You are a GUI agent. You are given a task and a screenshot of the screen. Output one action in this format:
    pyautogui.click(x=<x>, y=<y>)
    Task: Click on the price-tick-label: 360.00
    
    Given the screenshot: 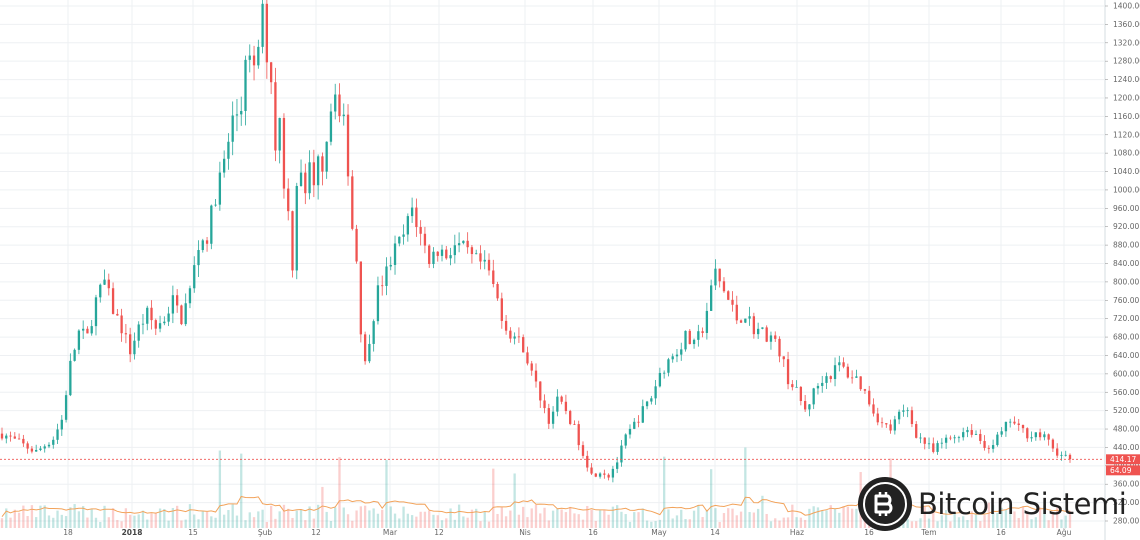 What is the action you would take?
    pyautogui.click(x=1126, y=484)
    